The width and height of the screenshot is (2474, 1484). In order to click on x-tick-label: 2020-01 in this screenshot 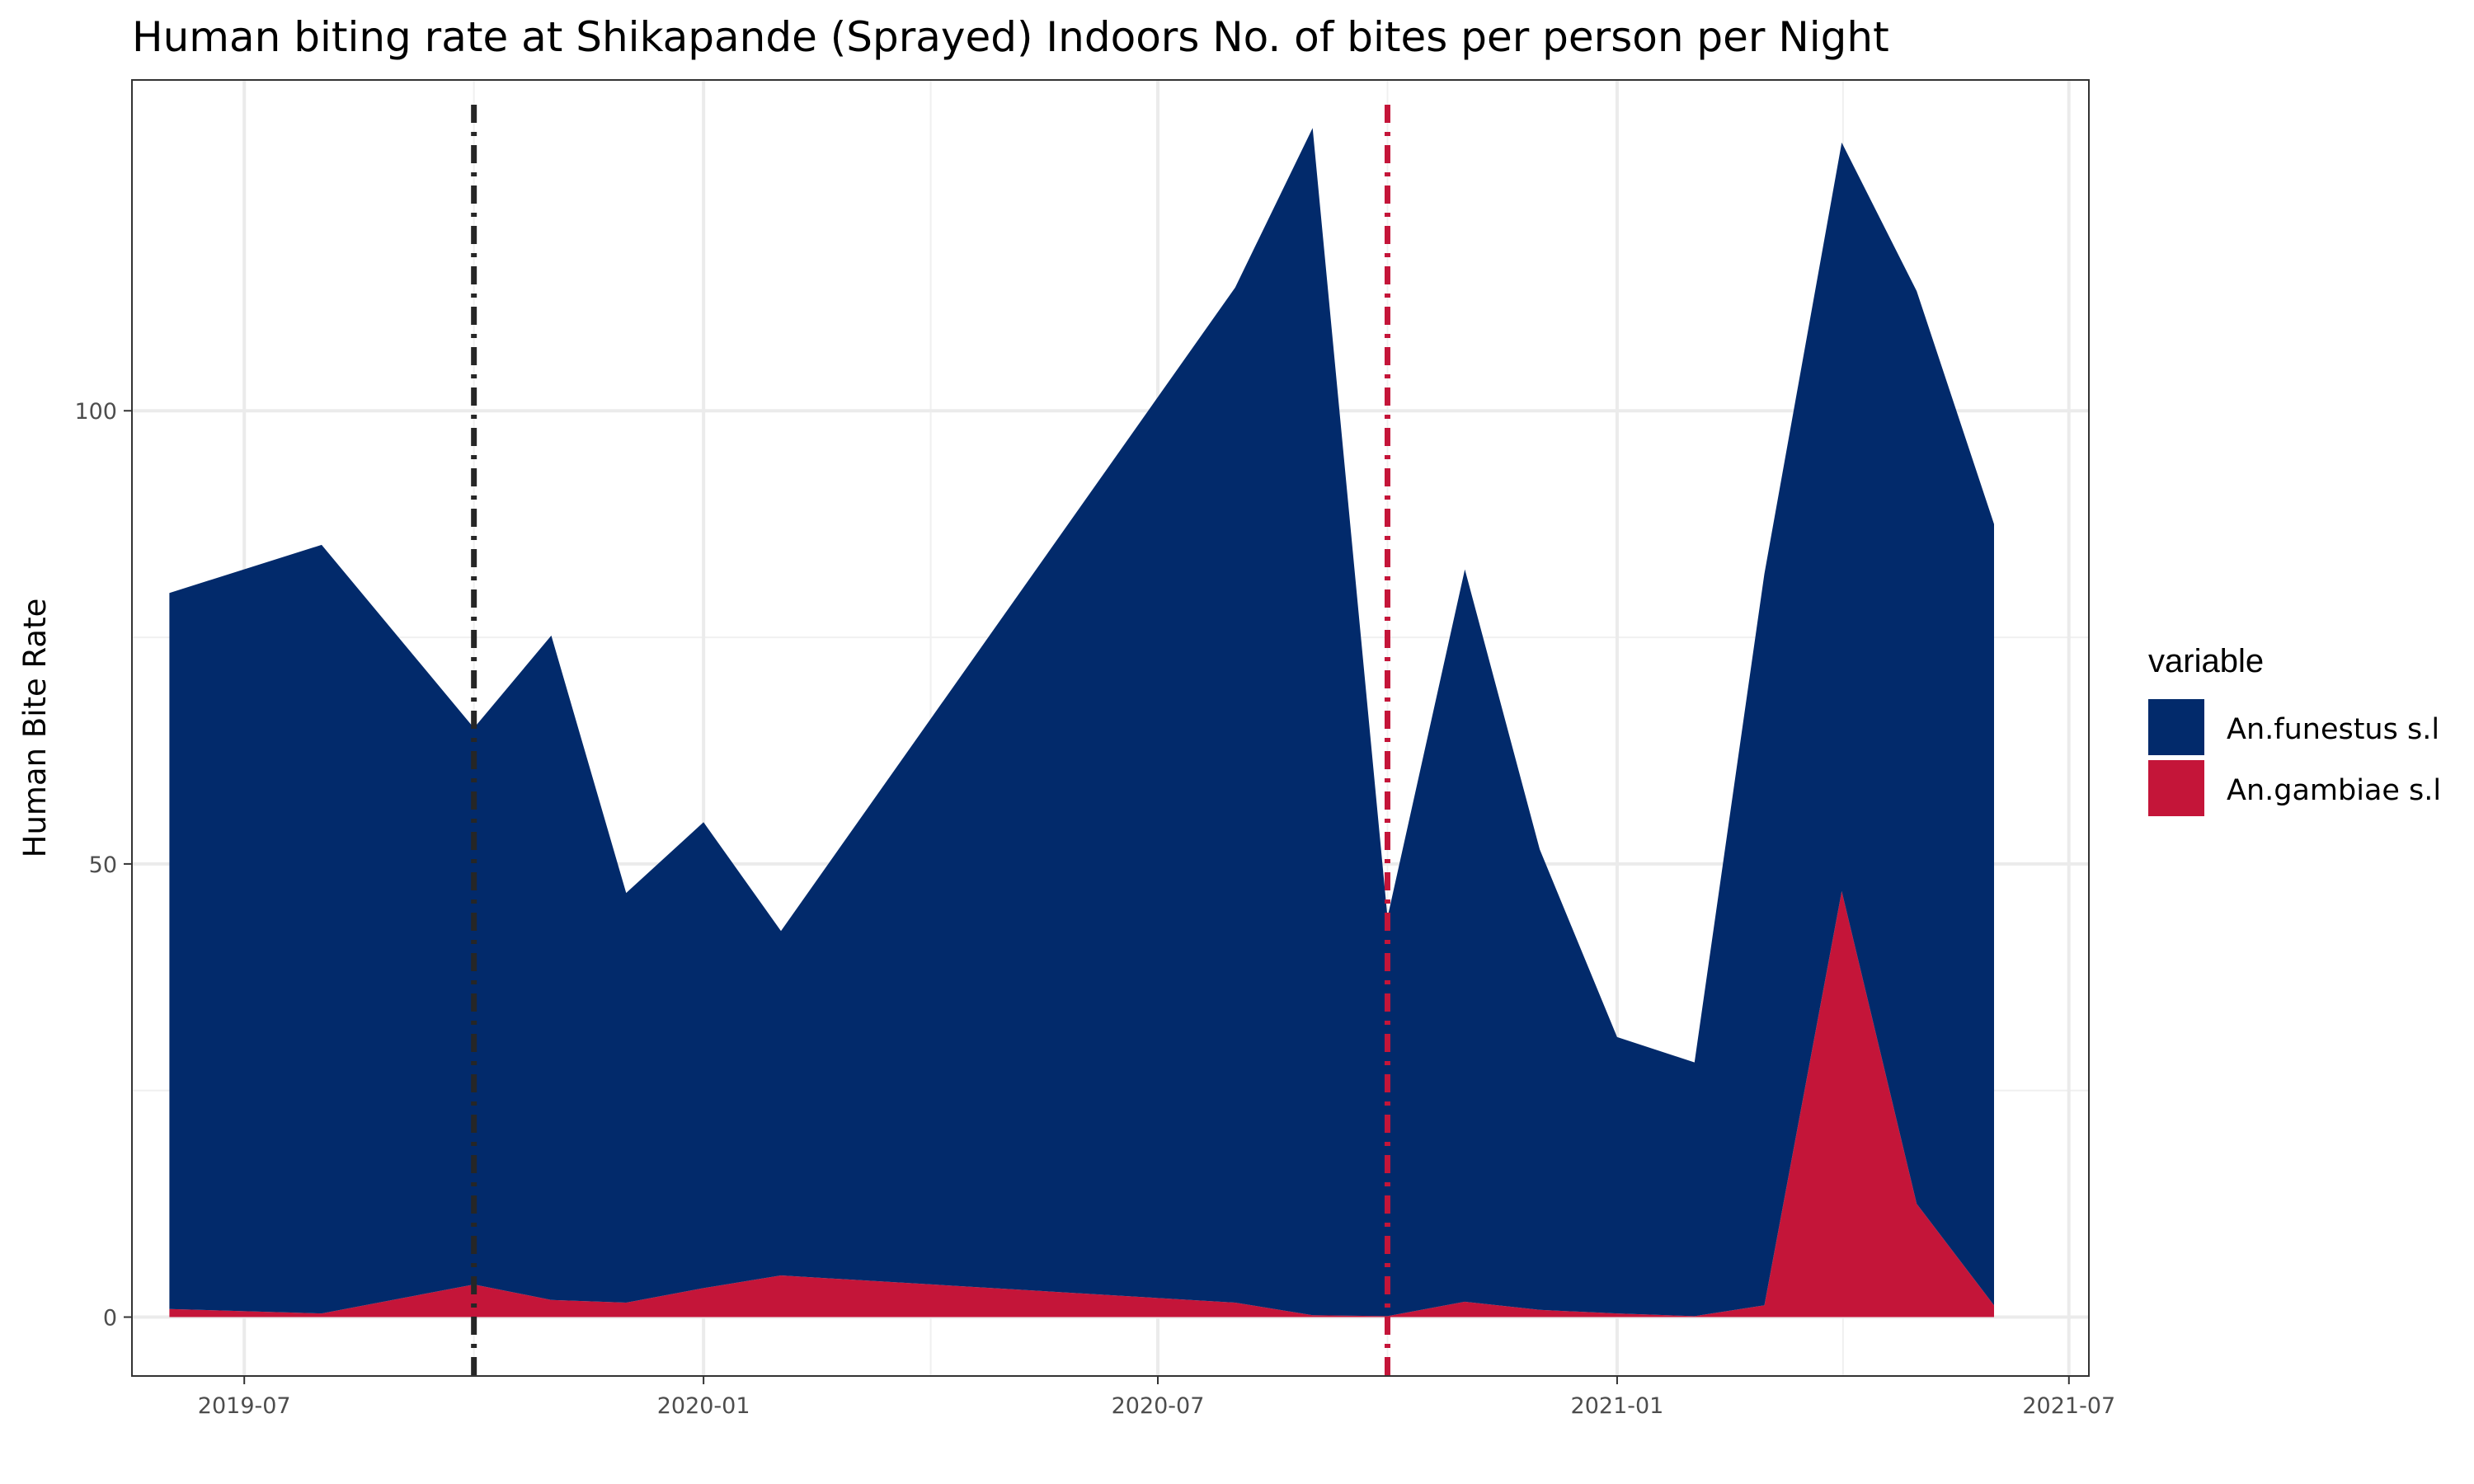, I will do `click(703, 1406)`.